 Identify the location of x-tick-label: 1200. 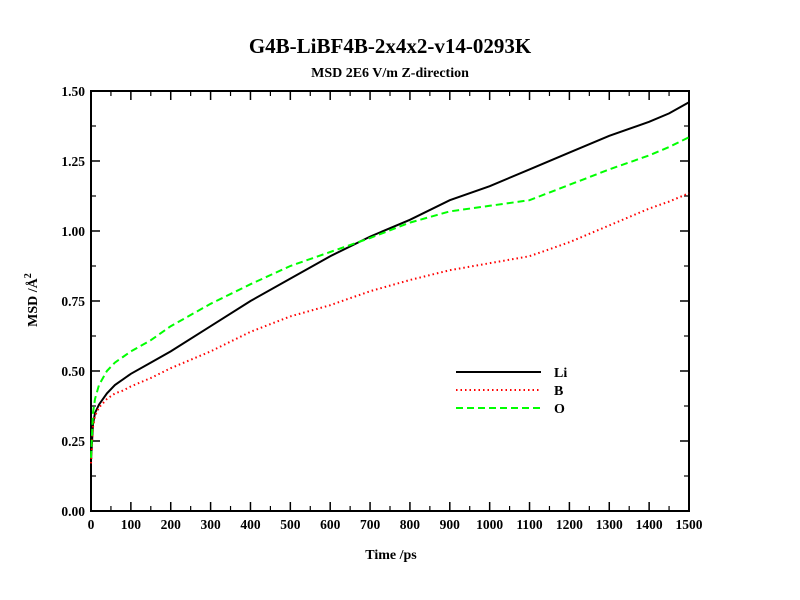
(569, 524).